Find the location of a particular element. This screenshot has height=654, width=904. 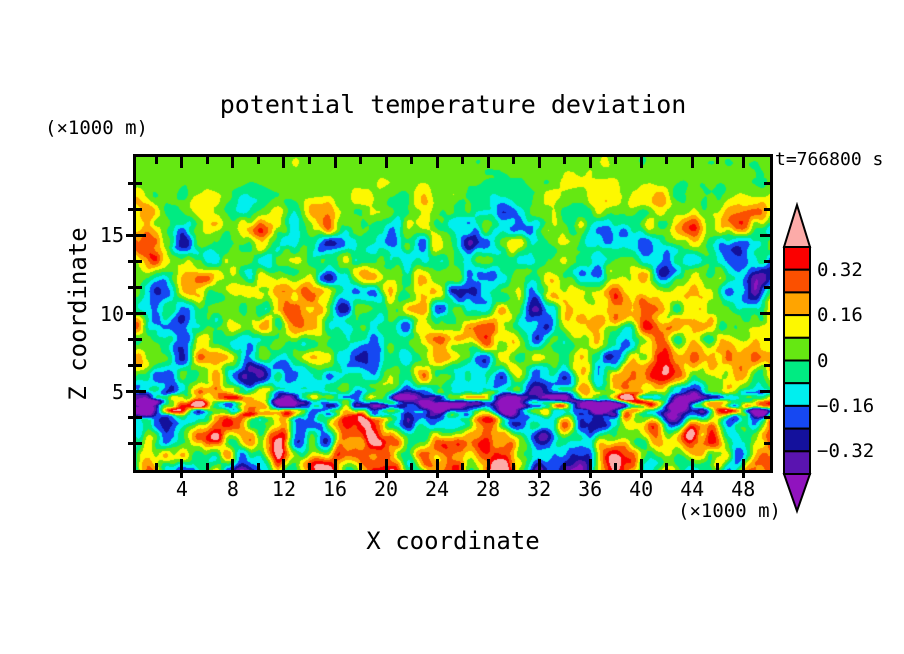

x-tick-label: 24 is located at coordinates (437, 489).